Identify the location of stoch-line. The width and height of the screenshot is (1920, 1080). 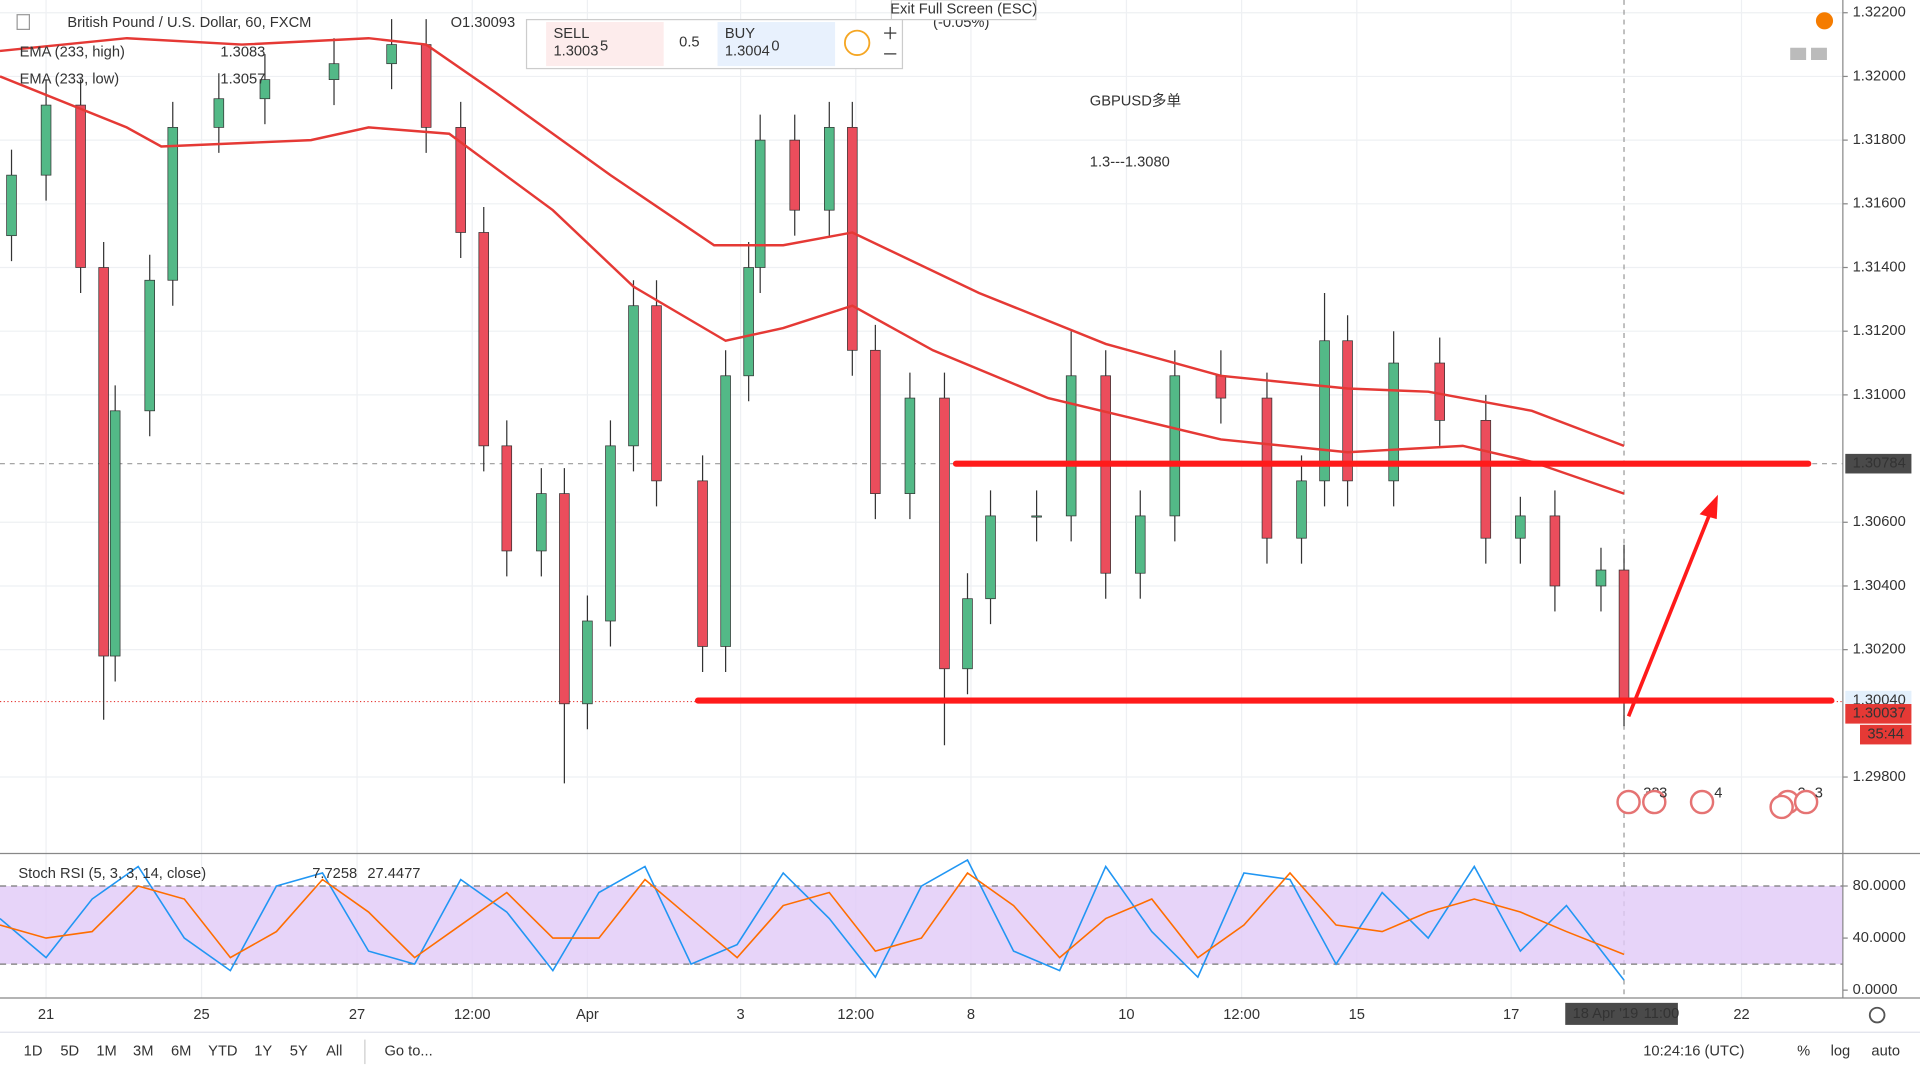
(812, 919).